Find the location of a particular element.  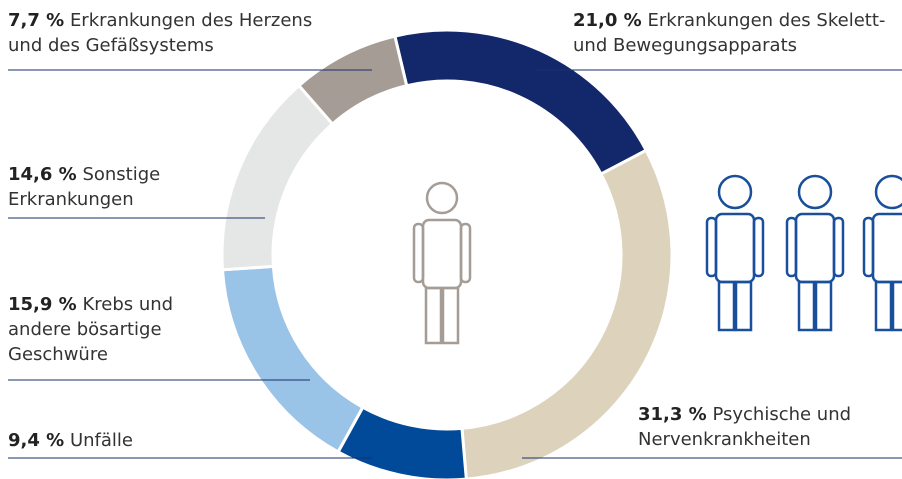

people-icons is located at coordinates (803, 253).